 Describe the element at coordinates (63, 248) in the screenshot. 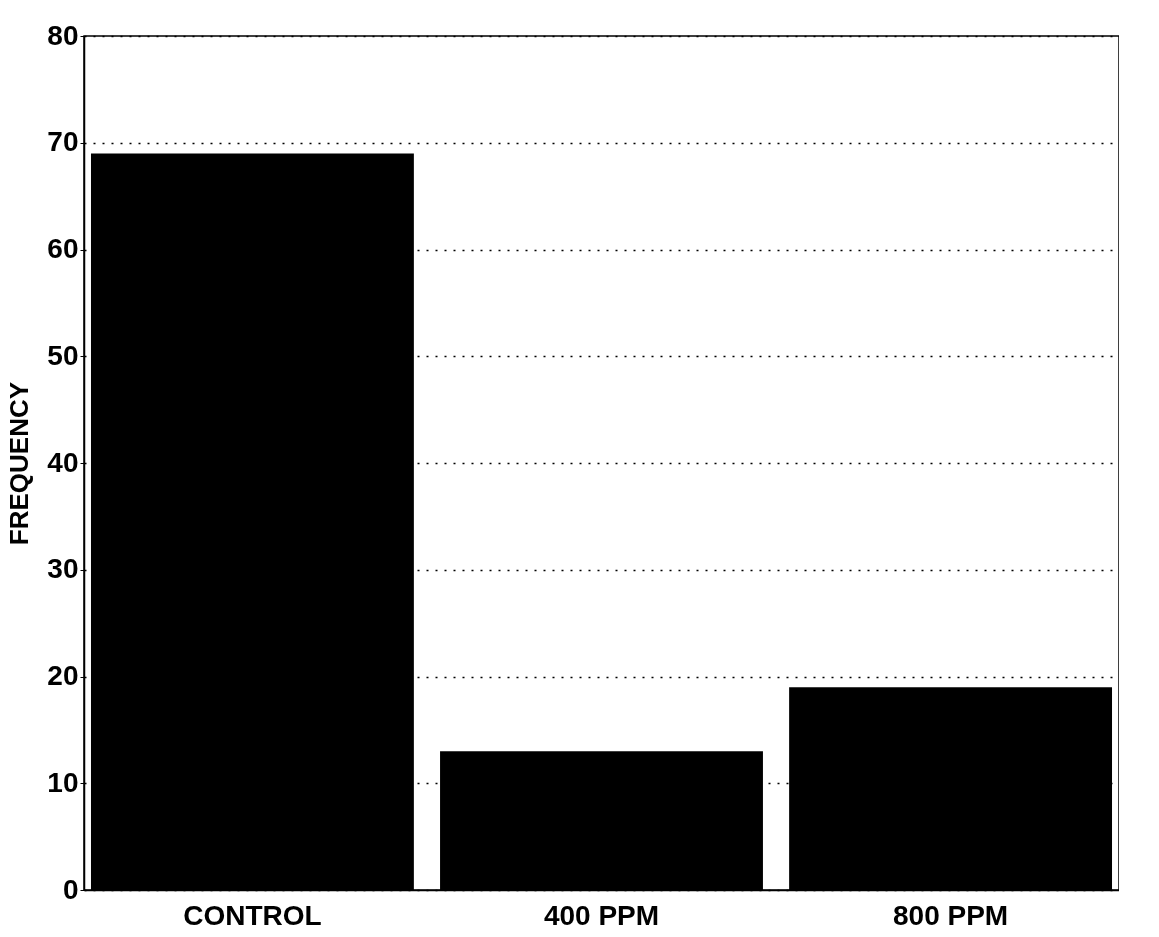

I see `y-tick-label: 60` at that location.